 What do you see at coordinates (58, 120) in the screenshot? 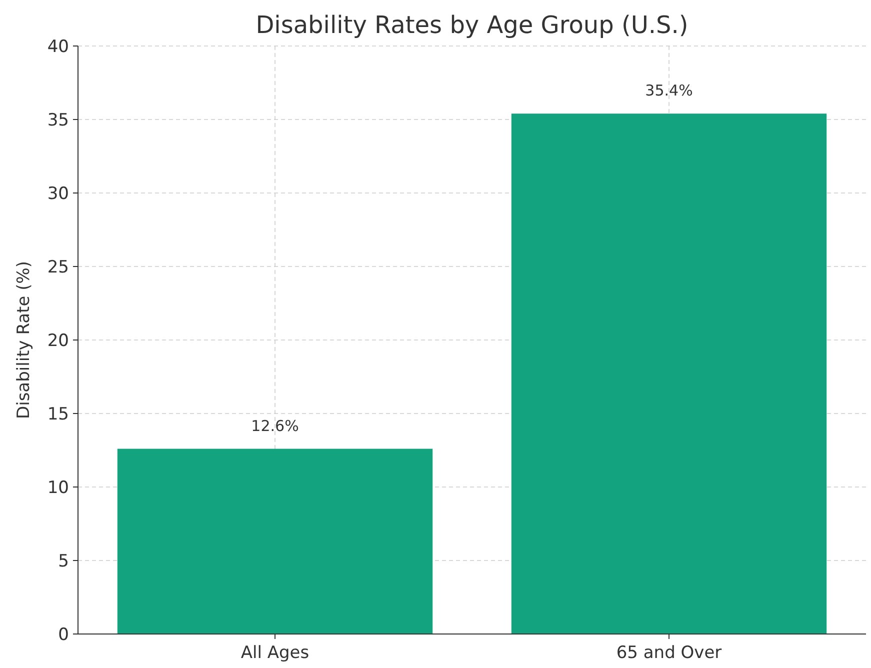
I see `y-tick-label: 35` at bounding box center [58, 120].